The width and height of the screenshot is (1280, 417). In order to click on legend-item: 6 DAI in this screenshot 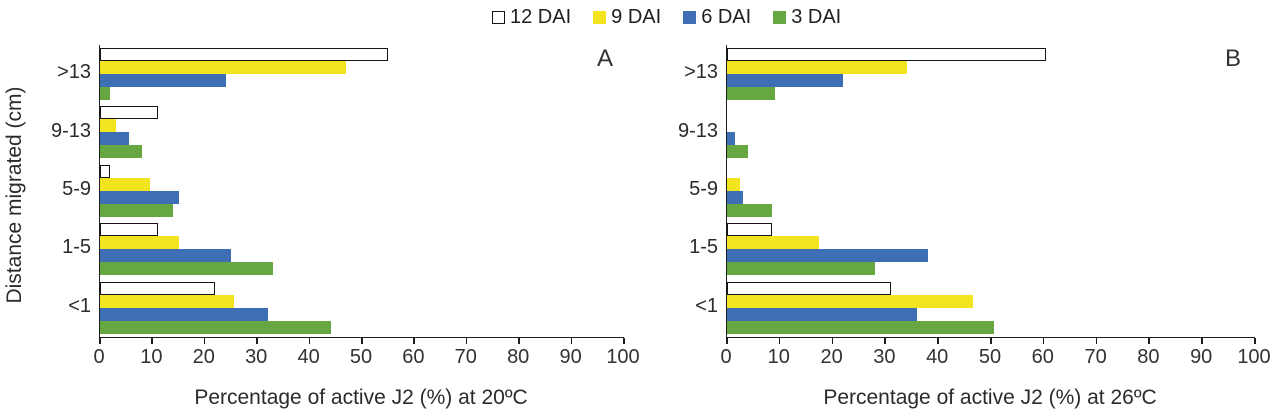, I will do `click(717, 17)`.